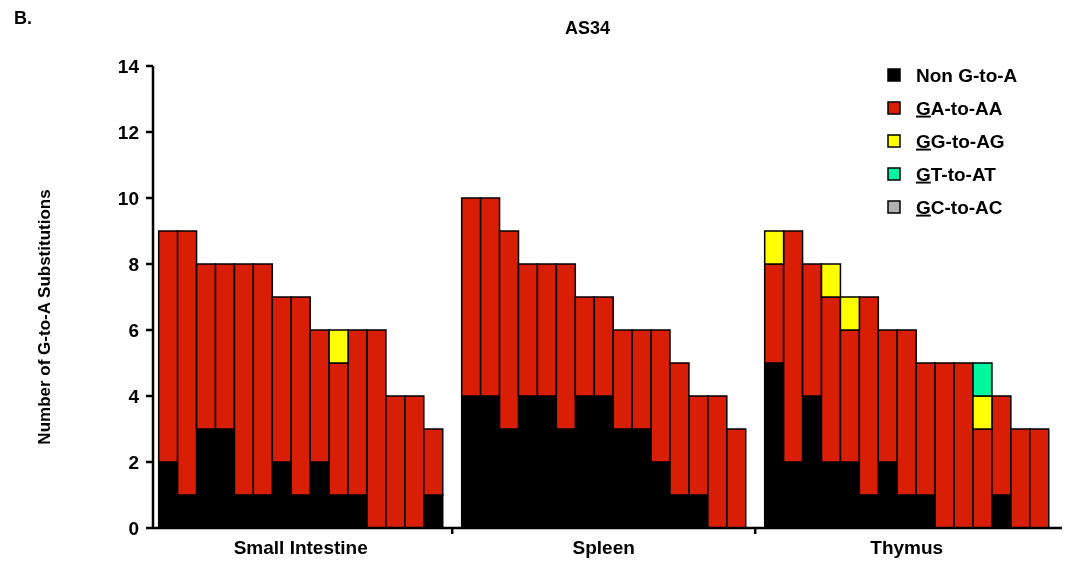 The image size is (1082, 563). Describe the element at coordinates (133, 264) in the screenshot. I see `y-tick-label: 8` at that location.